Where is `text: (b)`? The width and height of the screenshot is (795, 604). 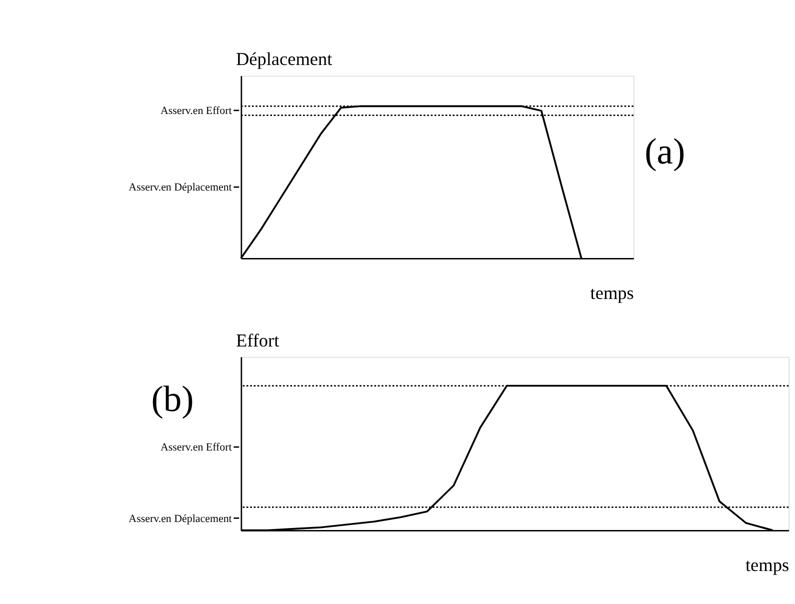
text: (b) is located at coordinates (172, 399).